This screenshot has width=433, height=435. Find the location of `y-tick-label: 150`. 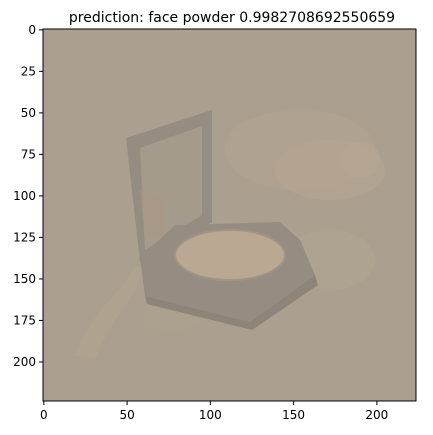

y-tick-label: 150 is located at coordinates (24, 279).